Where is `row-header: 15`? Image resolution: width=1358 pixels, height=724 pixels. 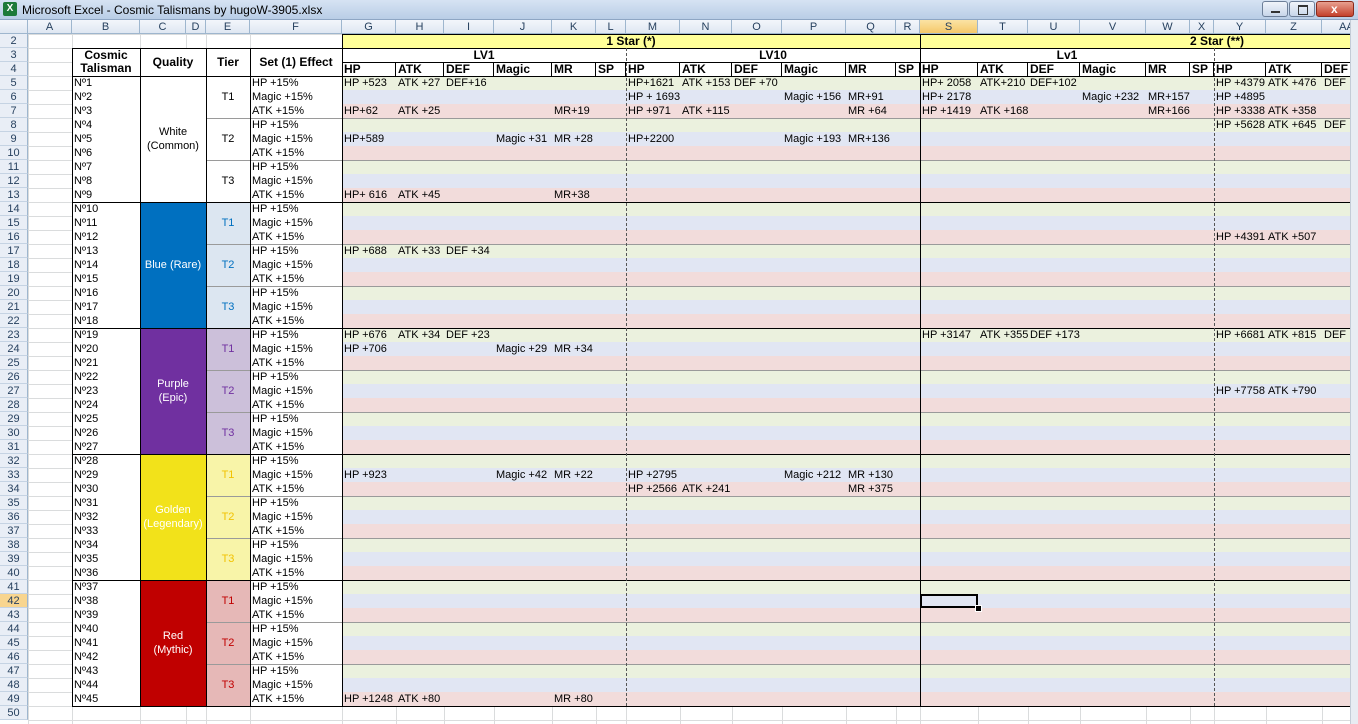
row-header: 15 is located at coordinates (14, 223).